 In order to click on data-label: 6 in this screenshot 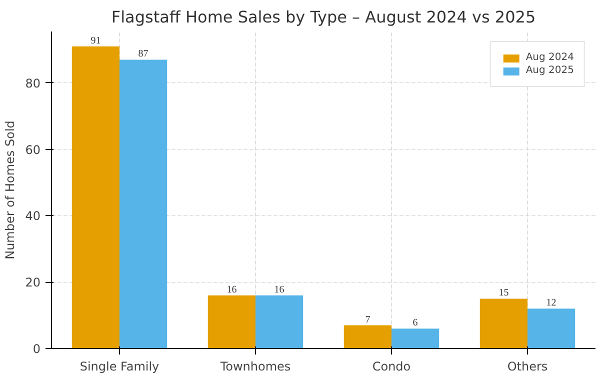, I will do `click(415, 323)`.